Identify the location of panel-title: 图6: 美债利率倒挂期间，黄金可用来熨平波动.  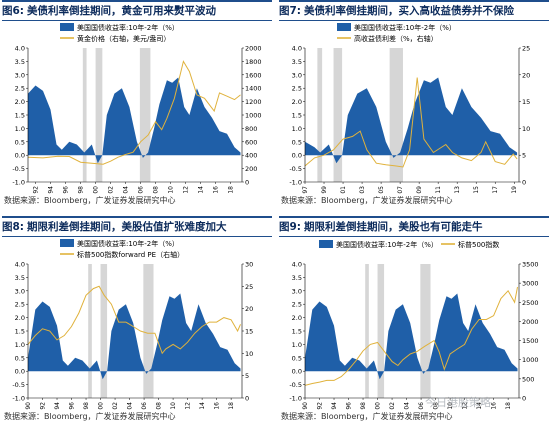
(137, 10).